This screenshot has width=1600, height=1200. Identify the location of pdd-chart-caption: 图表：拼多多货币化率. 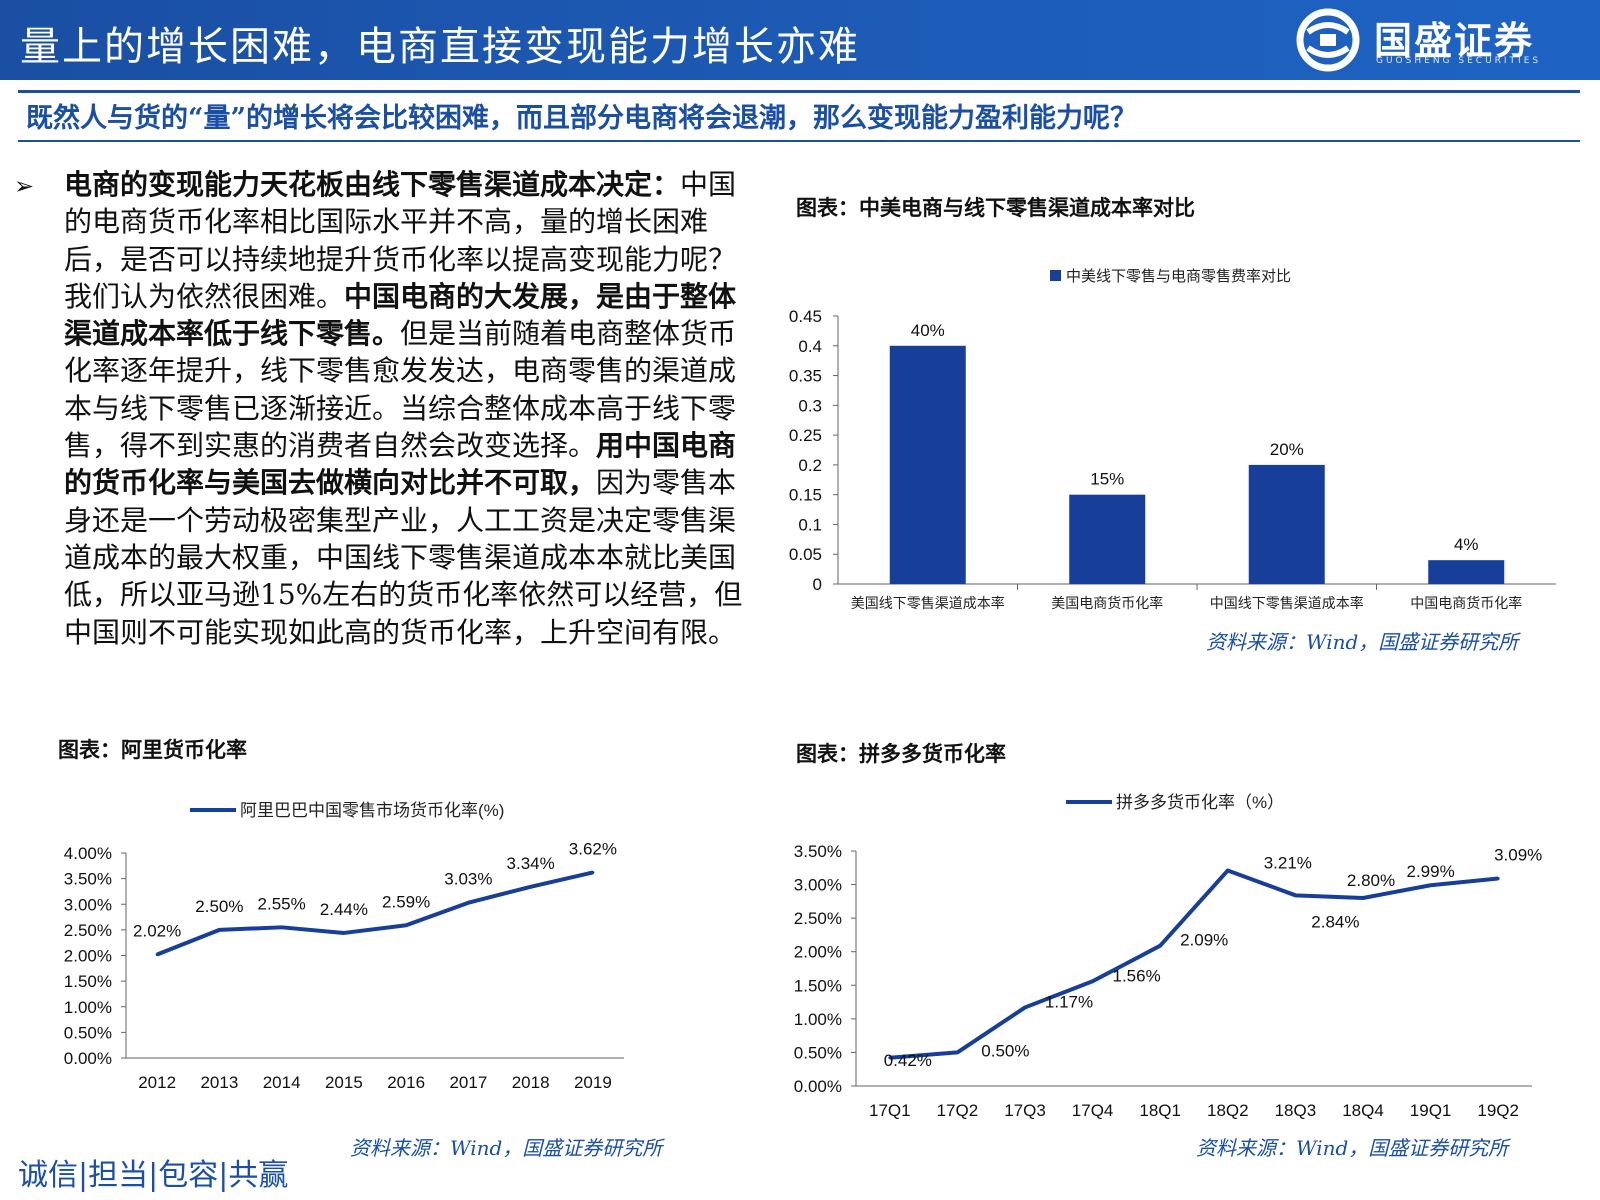
(901, 753).